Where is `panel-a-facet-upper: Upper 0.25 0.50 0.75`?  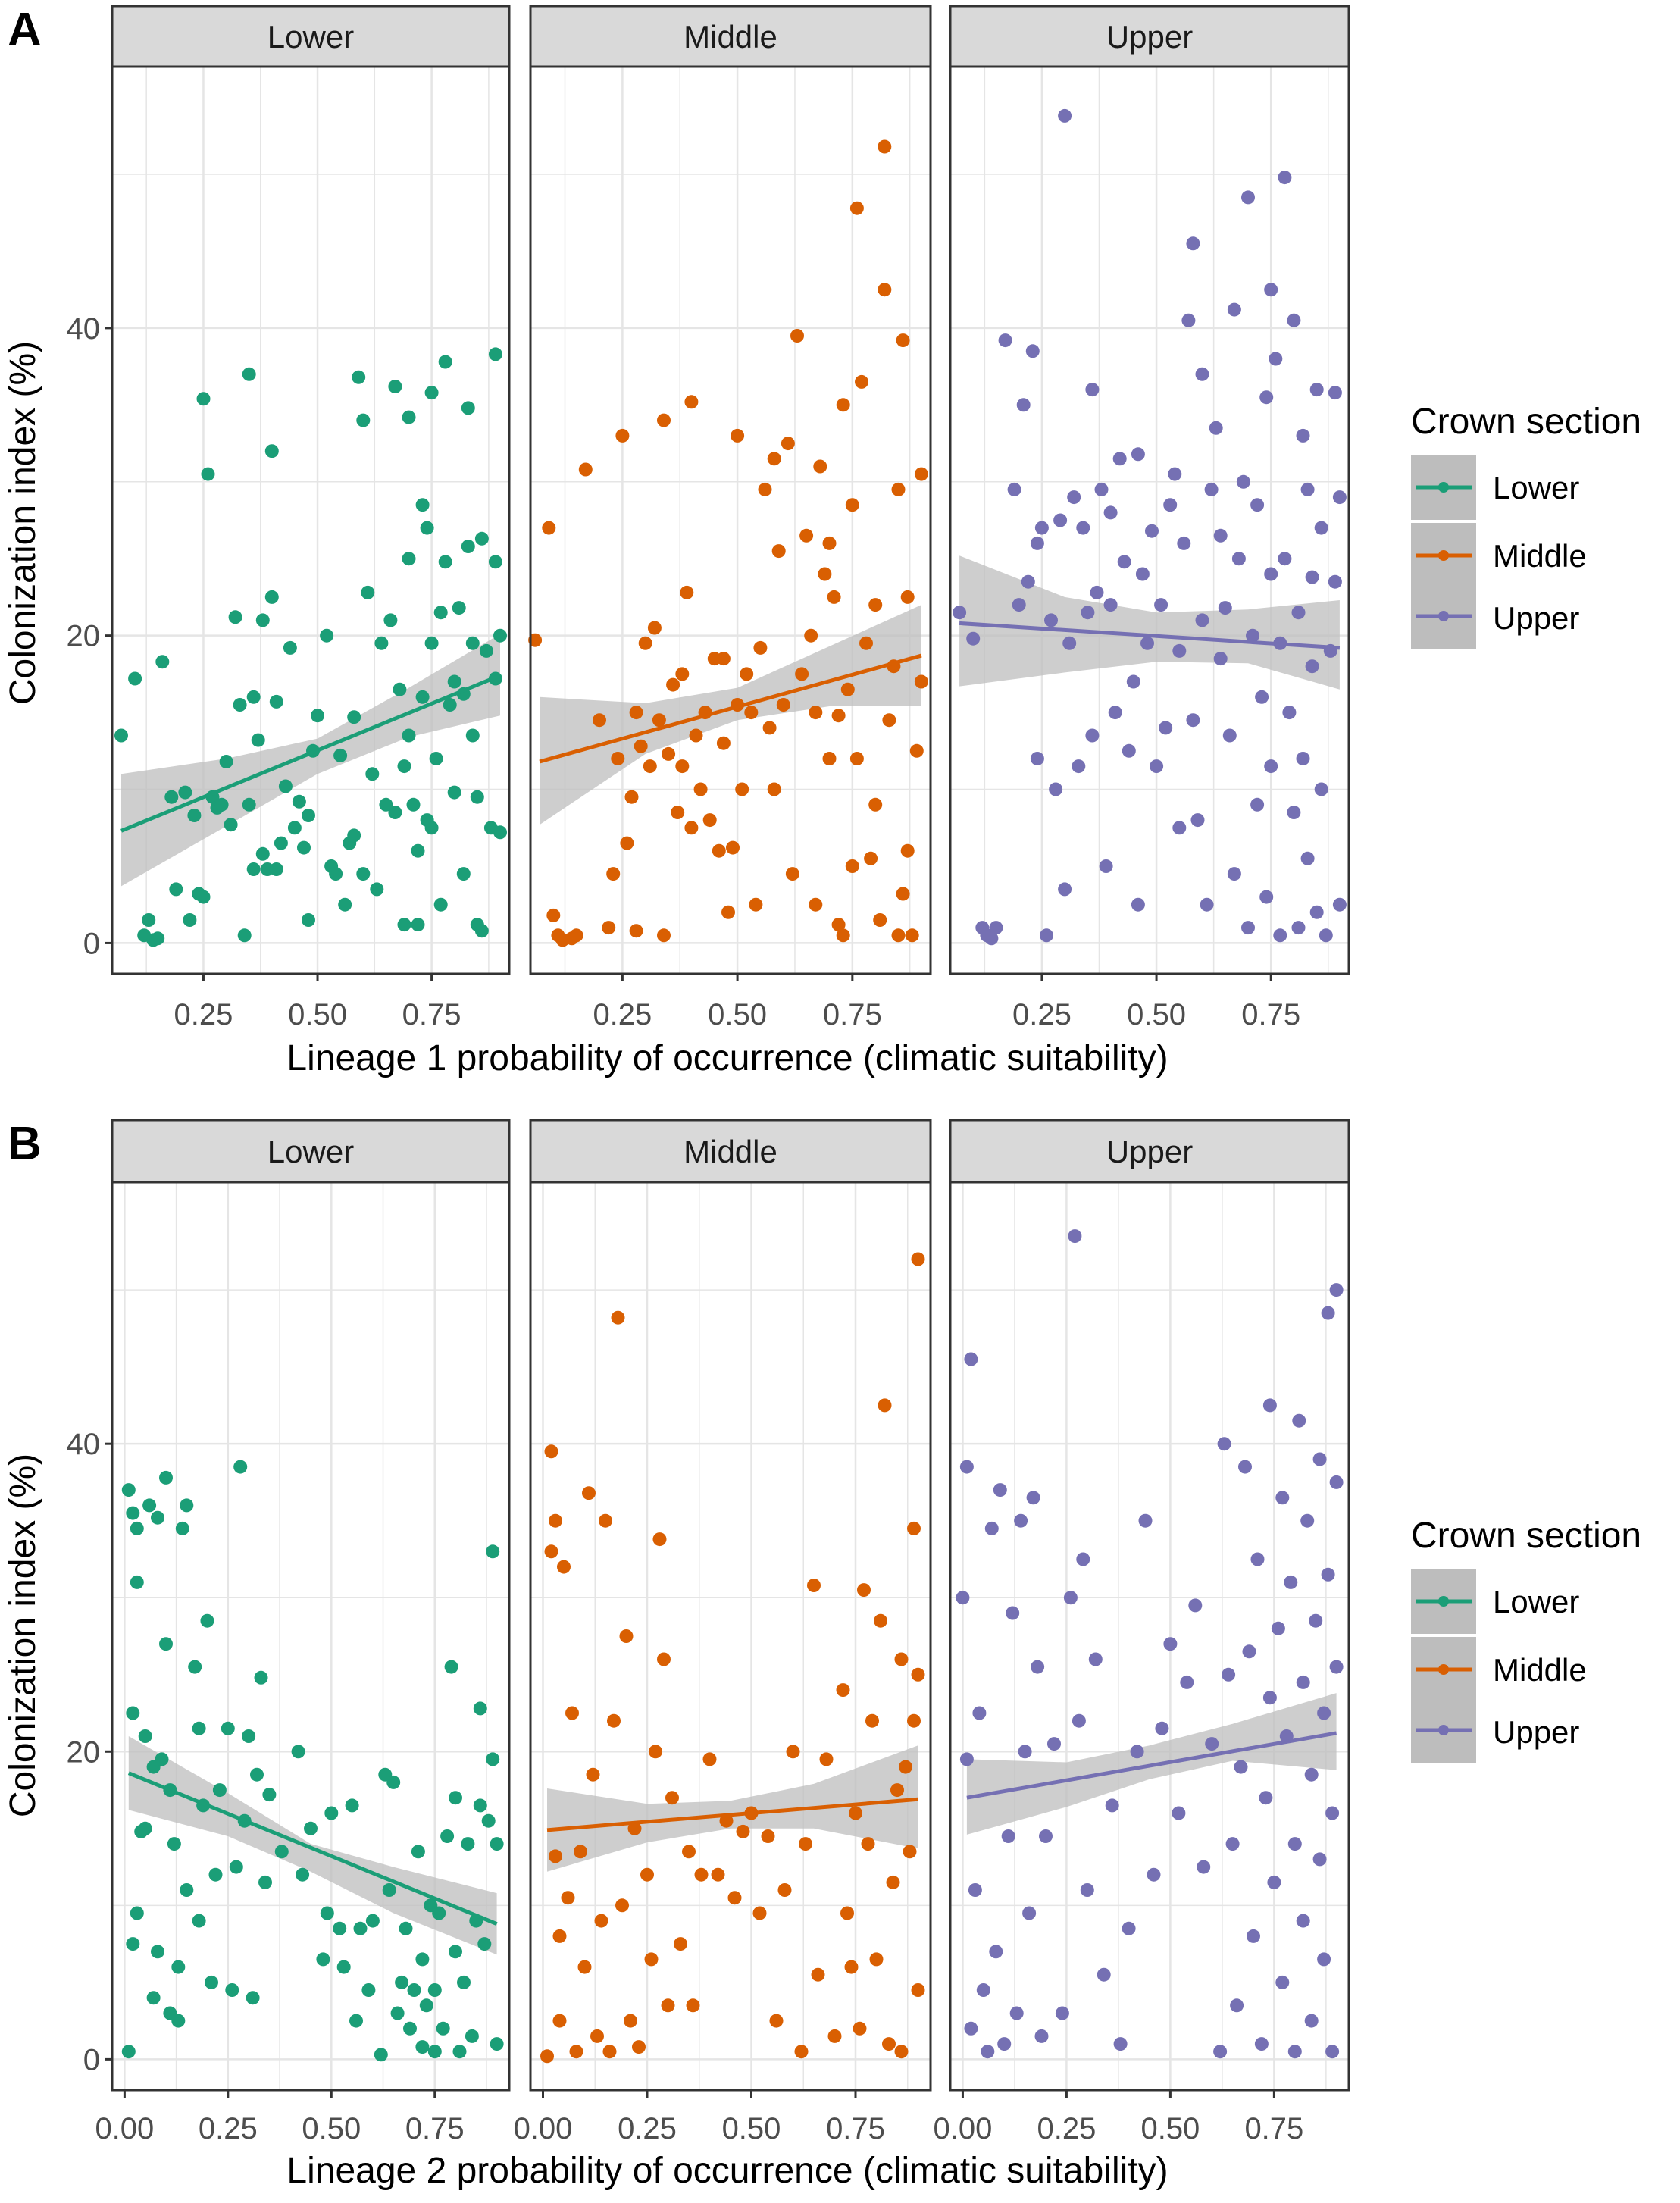
panel-a-facet-upper: Upper 0.25 0.50 0.75 is located at coordinates (1149, 518).